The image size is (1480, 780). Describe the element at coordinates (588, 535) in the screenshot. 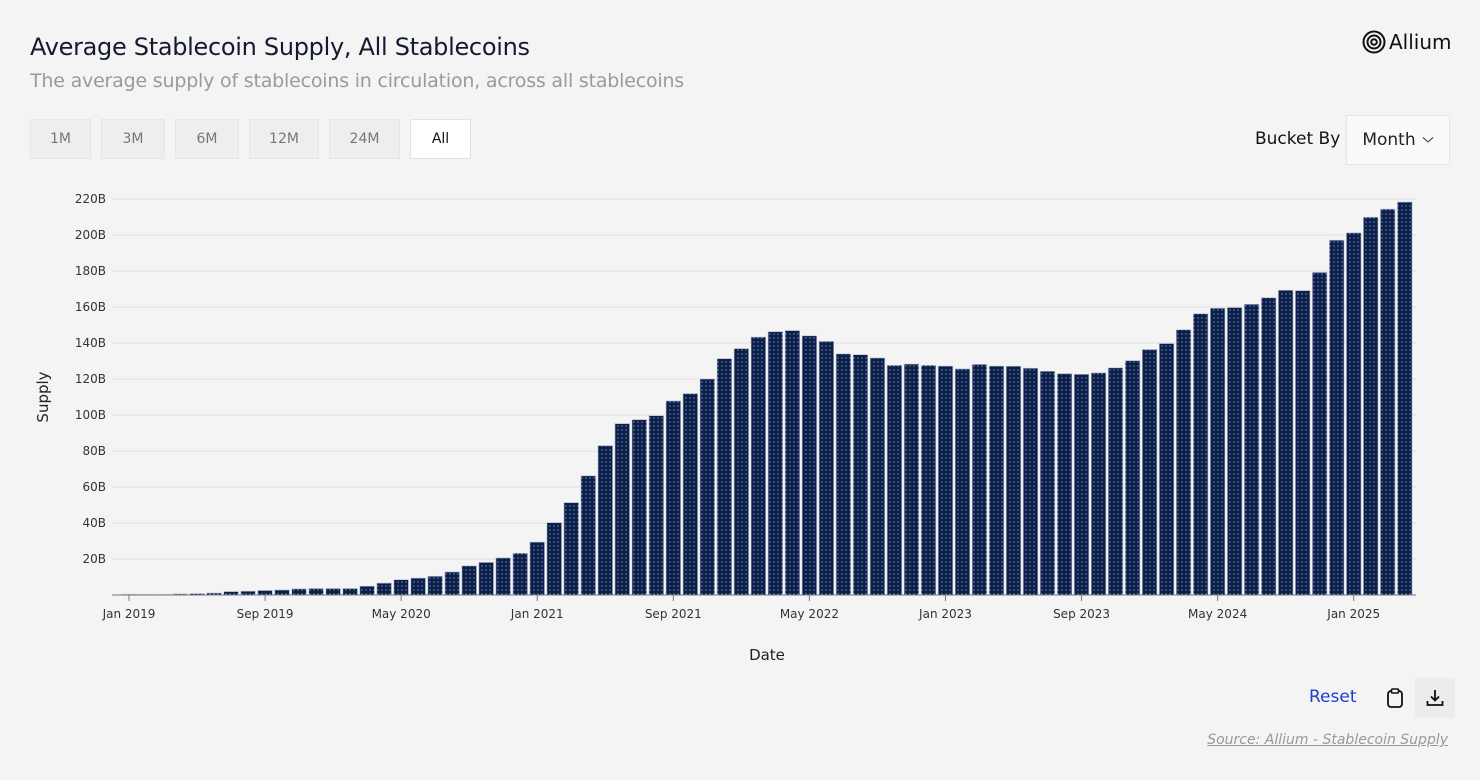

I see `bar-apr-2021` at that location.